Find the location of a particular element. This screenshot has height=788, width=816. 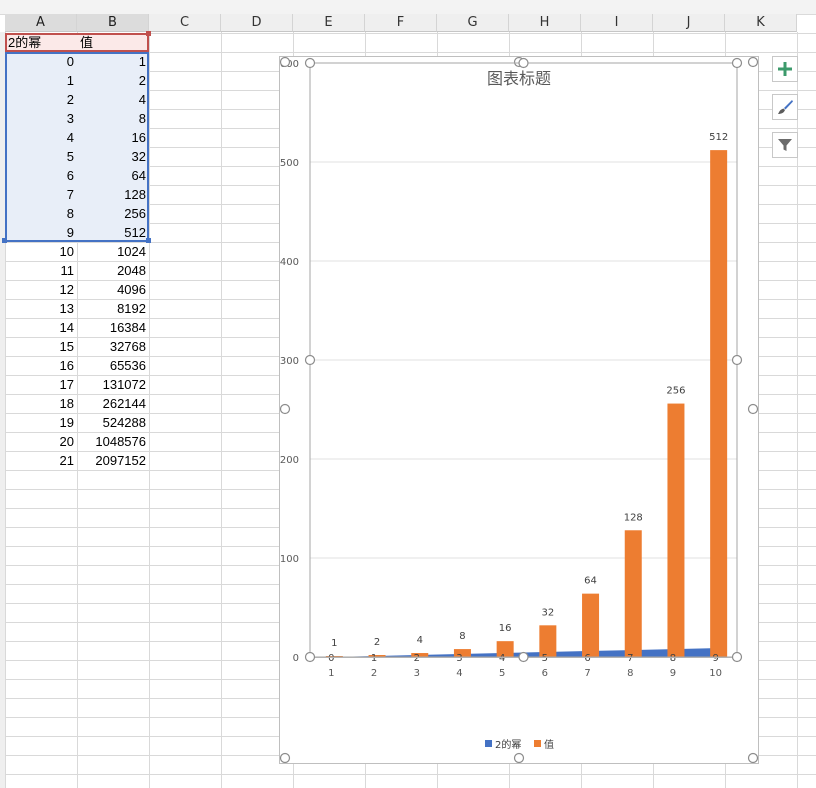

cell-b14: 4096 is located at coordinates (131, 289).